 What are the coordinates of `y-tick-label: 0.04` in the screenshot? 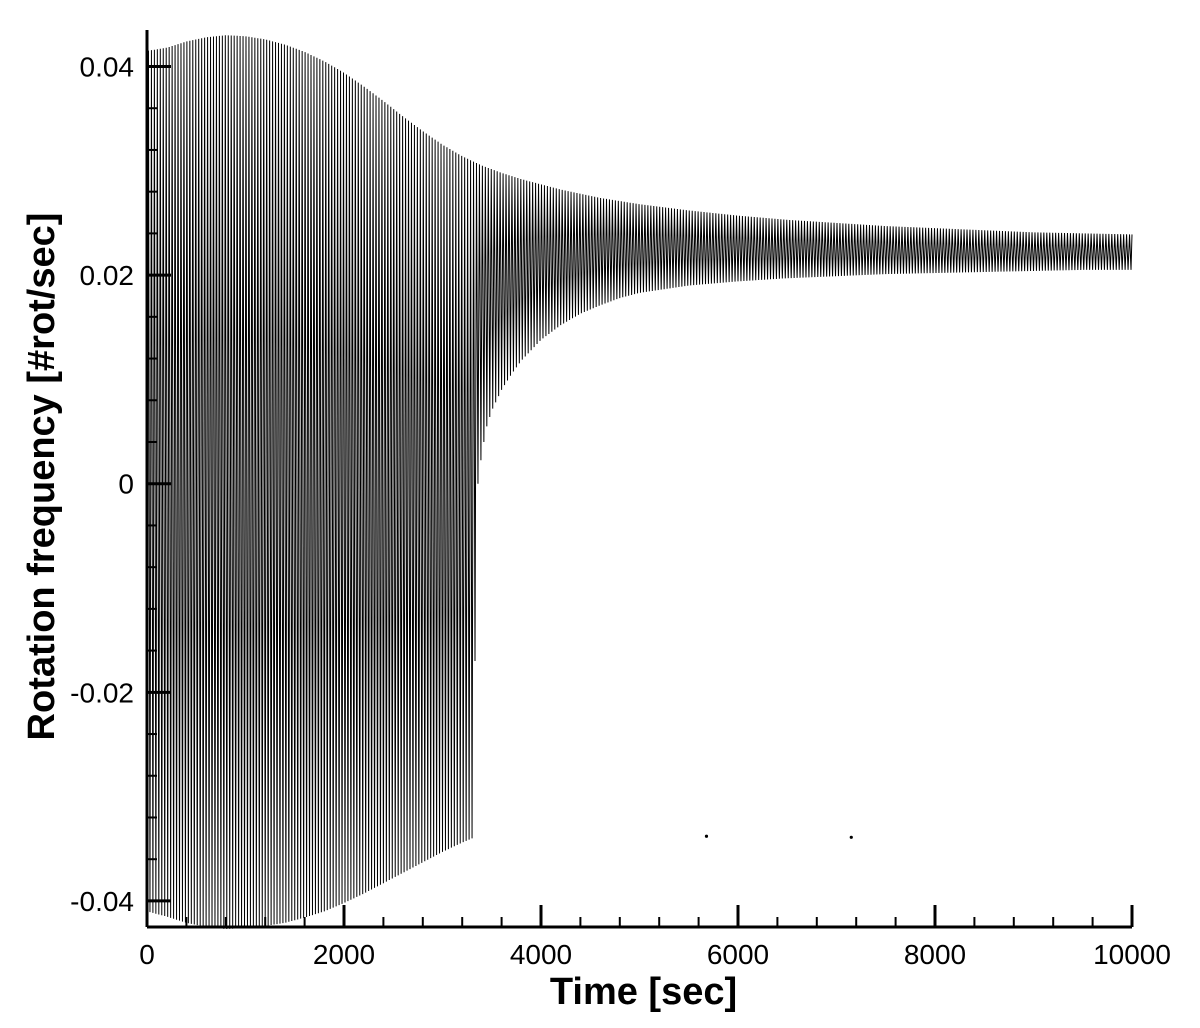 It's located at (107, 67).